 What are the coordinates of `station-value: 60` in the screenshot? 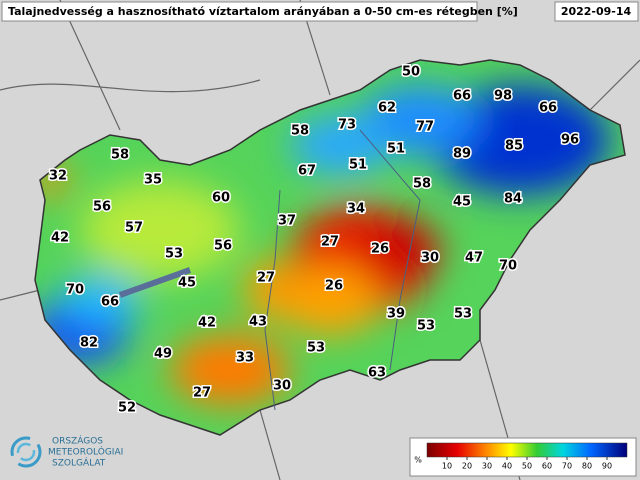 It's located at (221, 198).